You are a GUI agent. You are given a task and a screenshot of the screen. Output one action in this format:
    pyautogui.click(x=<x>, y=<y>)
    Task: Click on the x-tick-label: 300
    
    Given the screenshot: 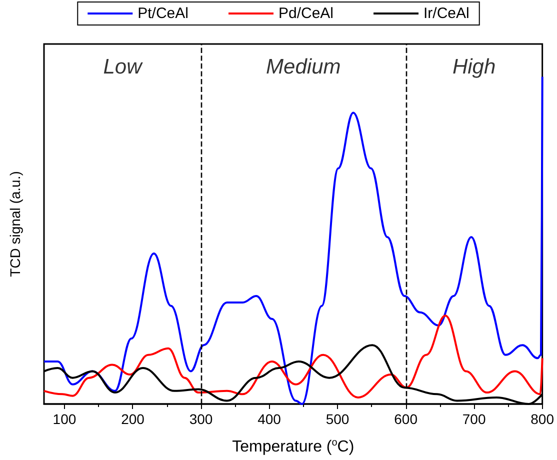 What is the action you would take?
    pyautogui.click(x=201, y=419)
    